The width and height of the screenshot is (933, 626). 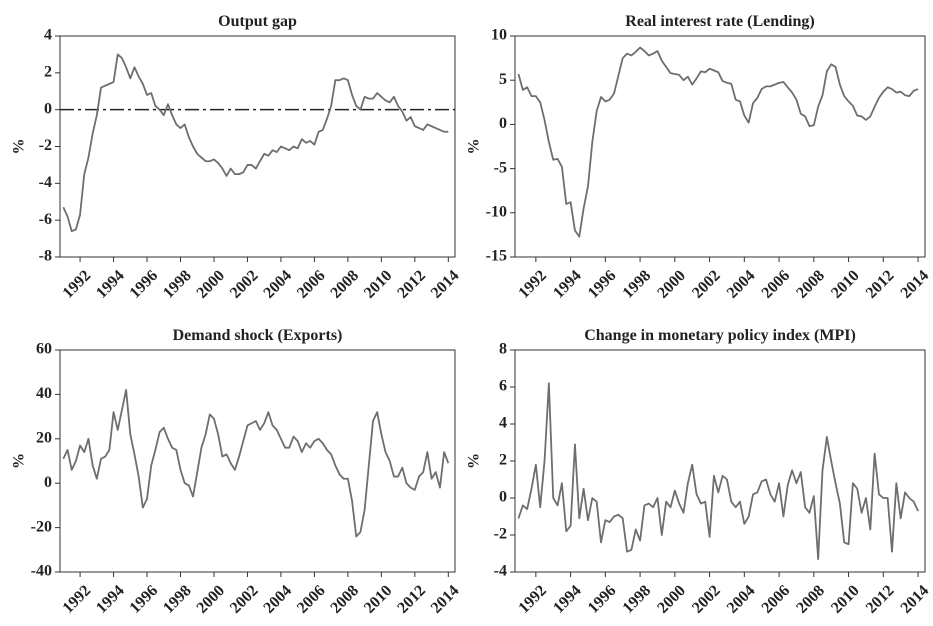 What do you see at coordinates (44, 437) in the screenshot?
I see `y-tick-label: 20` at bounding box center [44, 437].